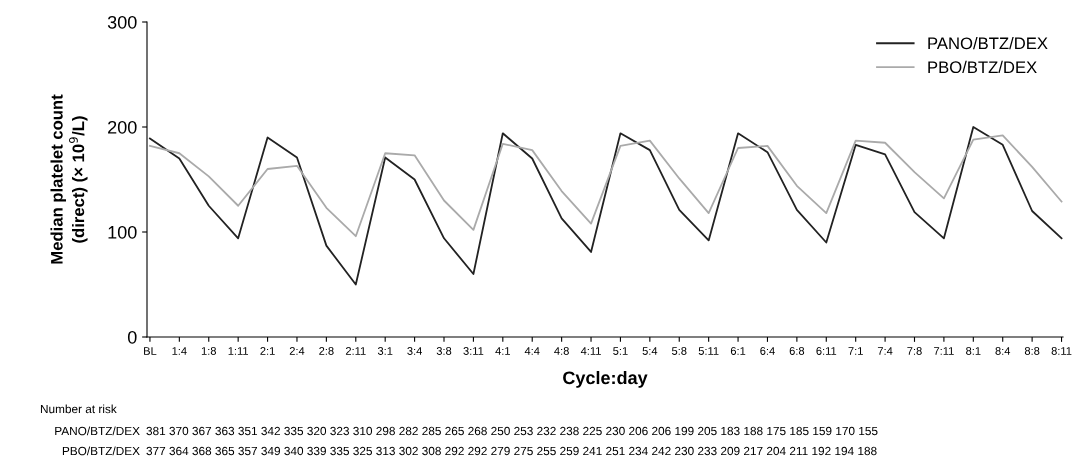 The width and height of the screenshot is (1080, 462). I want to click on text: PANO/BTZ/DEX, so click(97, 431).